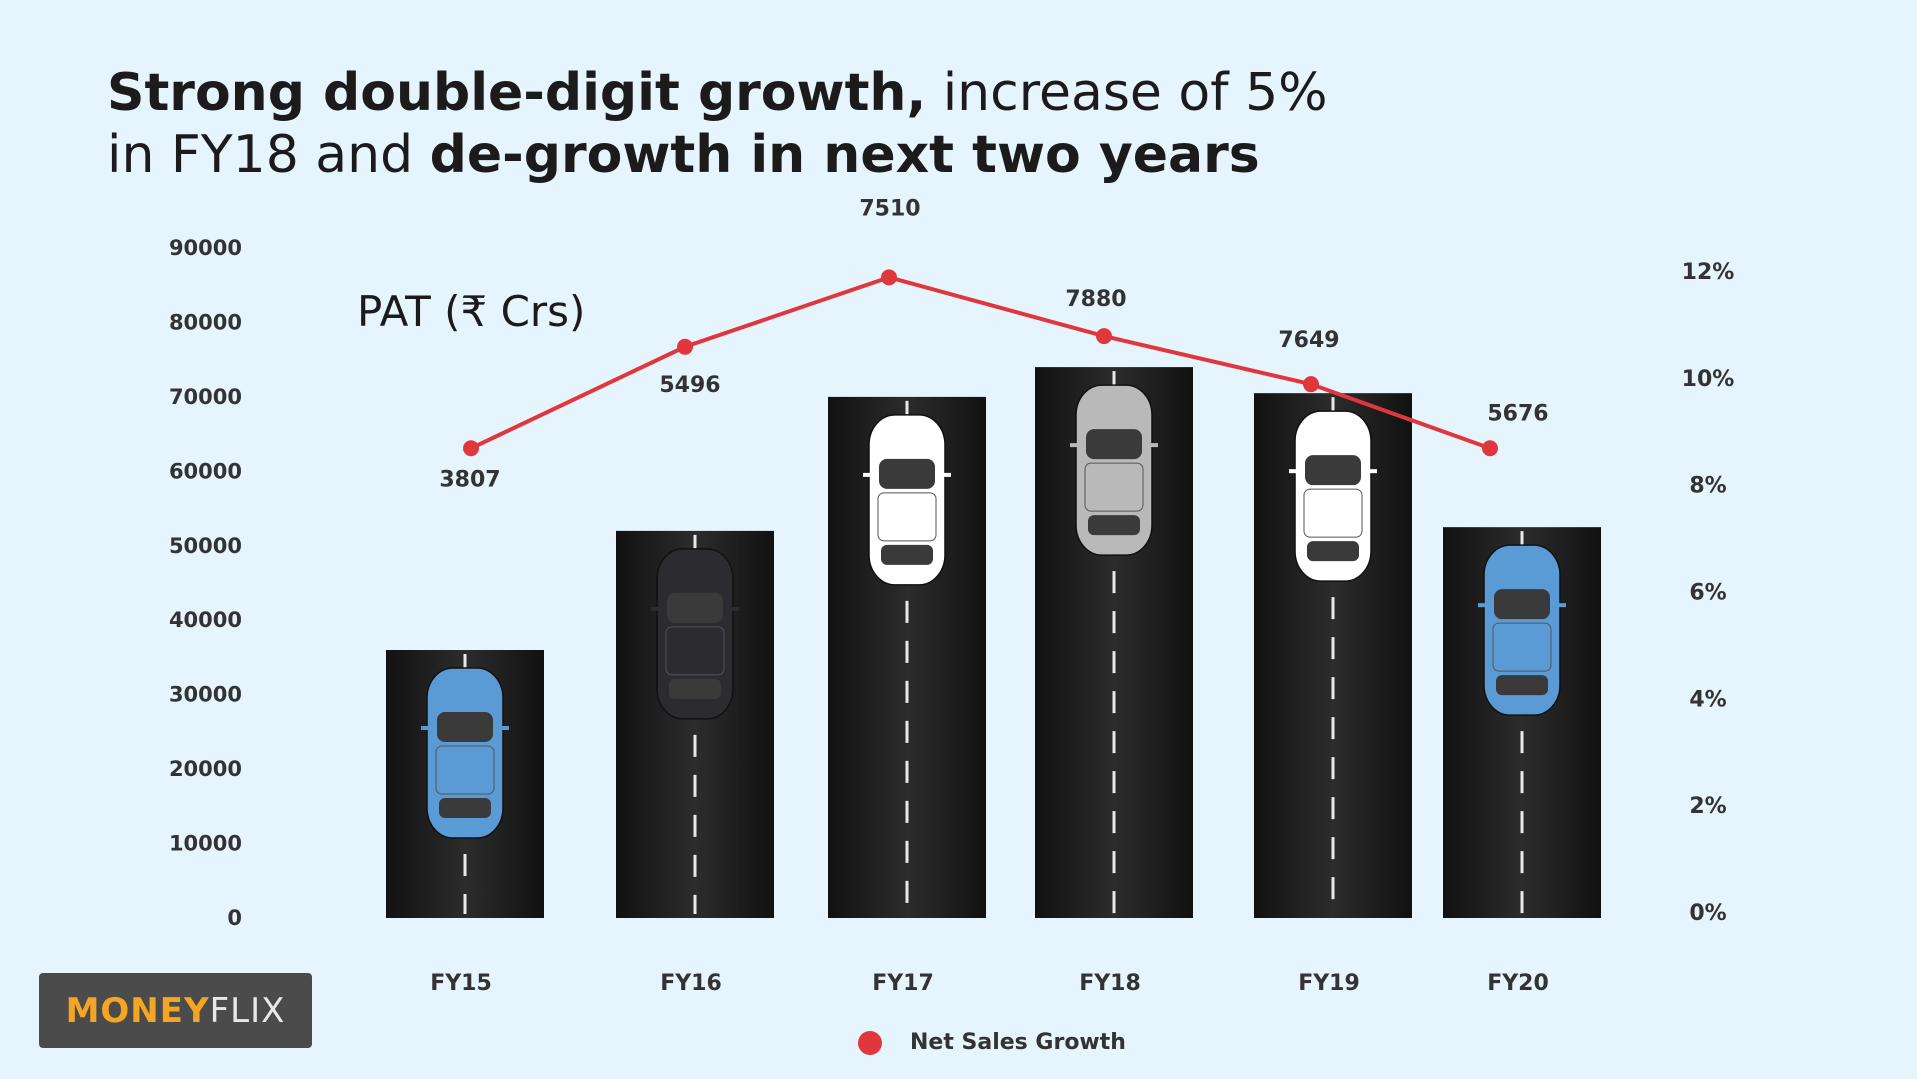 This screenshot has width=1917, height=1079. I want to click on legend-label: Net Sales Growth, so click(1018, 1042).